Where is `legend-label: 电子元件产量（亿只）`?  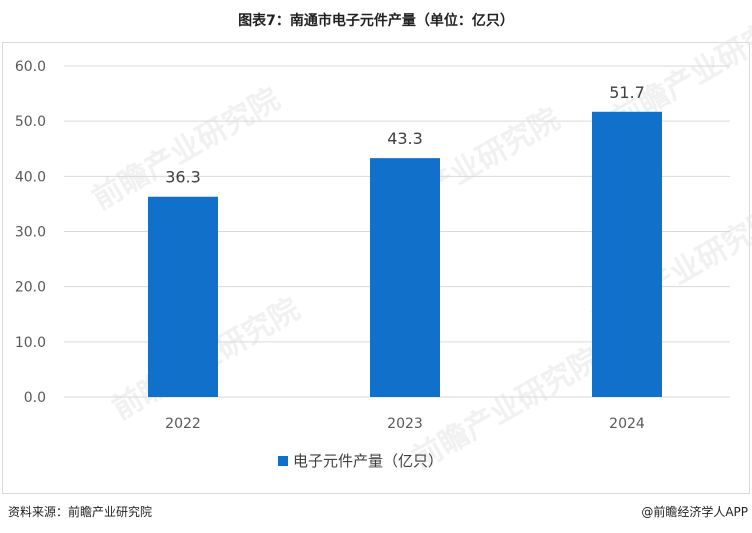
legend-label: 电子元件产量（亿只） is located at coordinates (368, 461).